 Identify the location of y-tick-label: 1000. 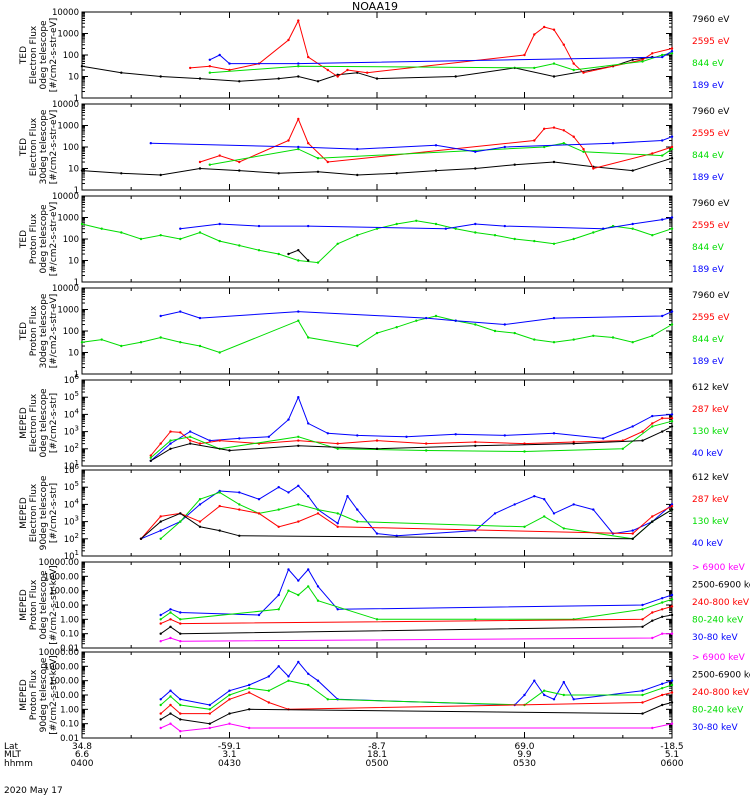
(68, 219).